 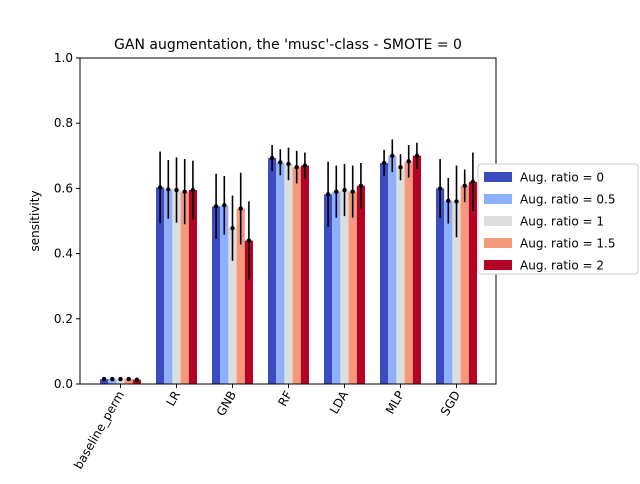 I want to click on x-tick-label: SGD, so click(x=450, y=404).